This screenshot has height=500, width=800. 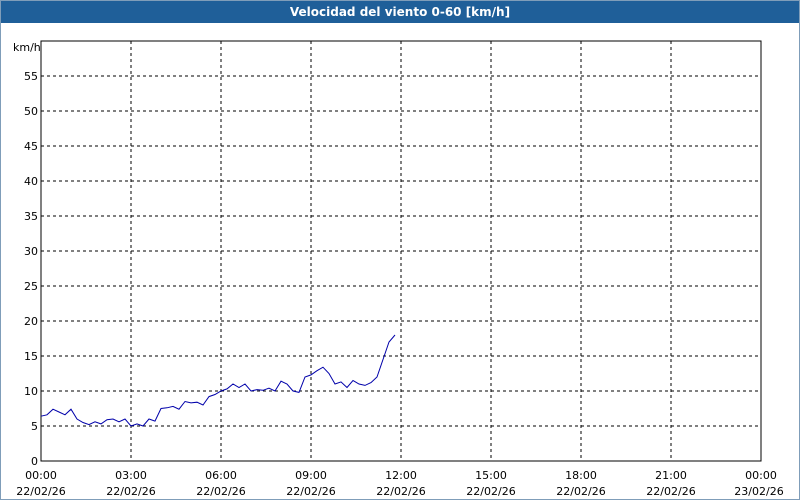 I want to click on y-axis-ticks: 0 5 10 15 20 25 30 35 40 45 50 55, so click(x=31, y=269).